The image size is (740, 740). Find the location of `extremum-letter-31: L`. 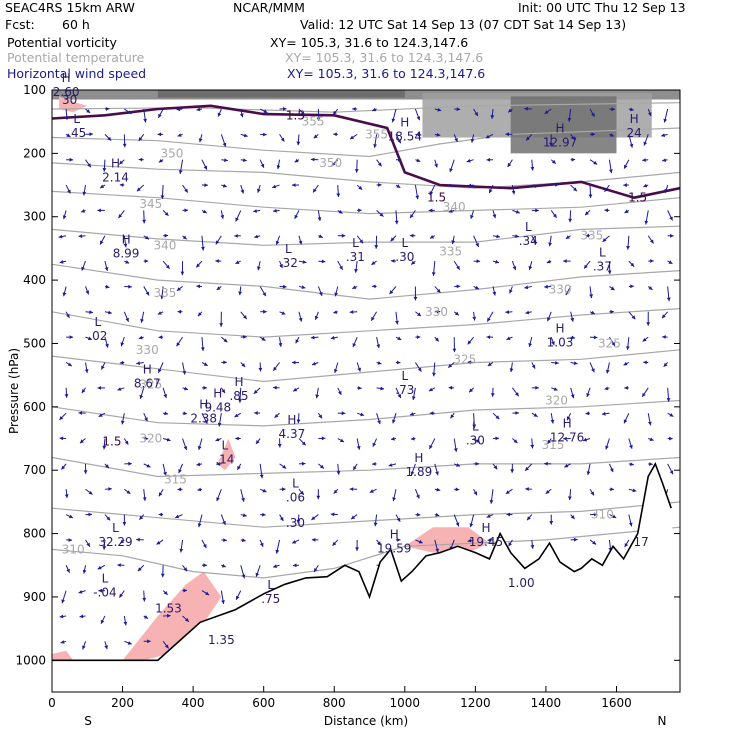

extremum-letter-31: L is located at coordinates (105, 579).